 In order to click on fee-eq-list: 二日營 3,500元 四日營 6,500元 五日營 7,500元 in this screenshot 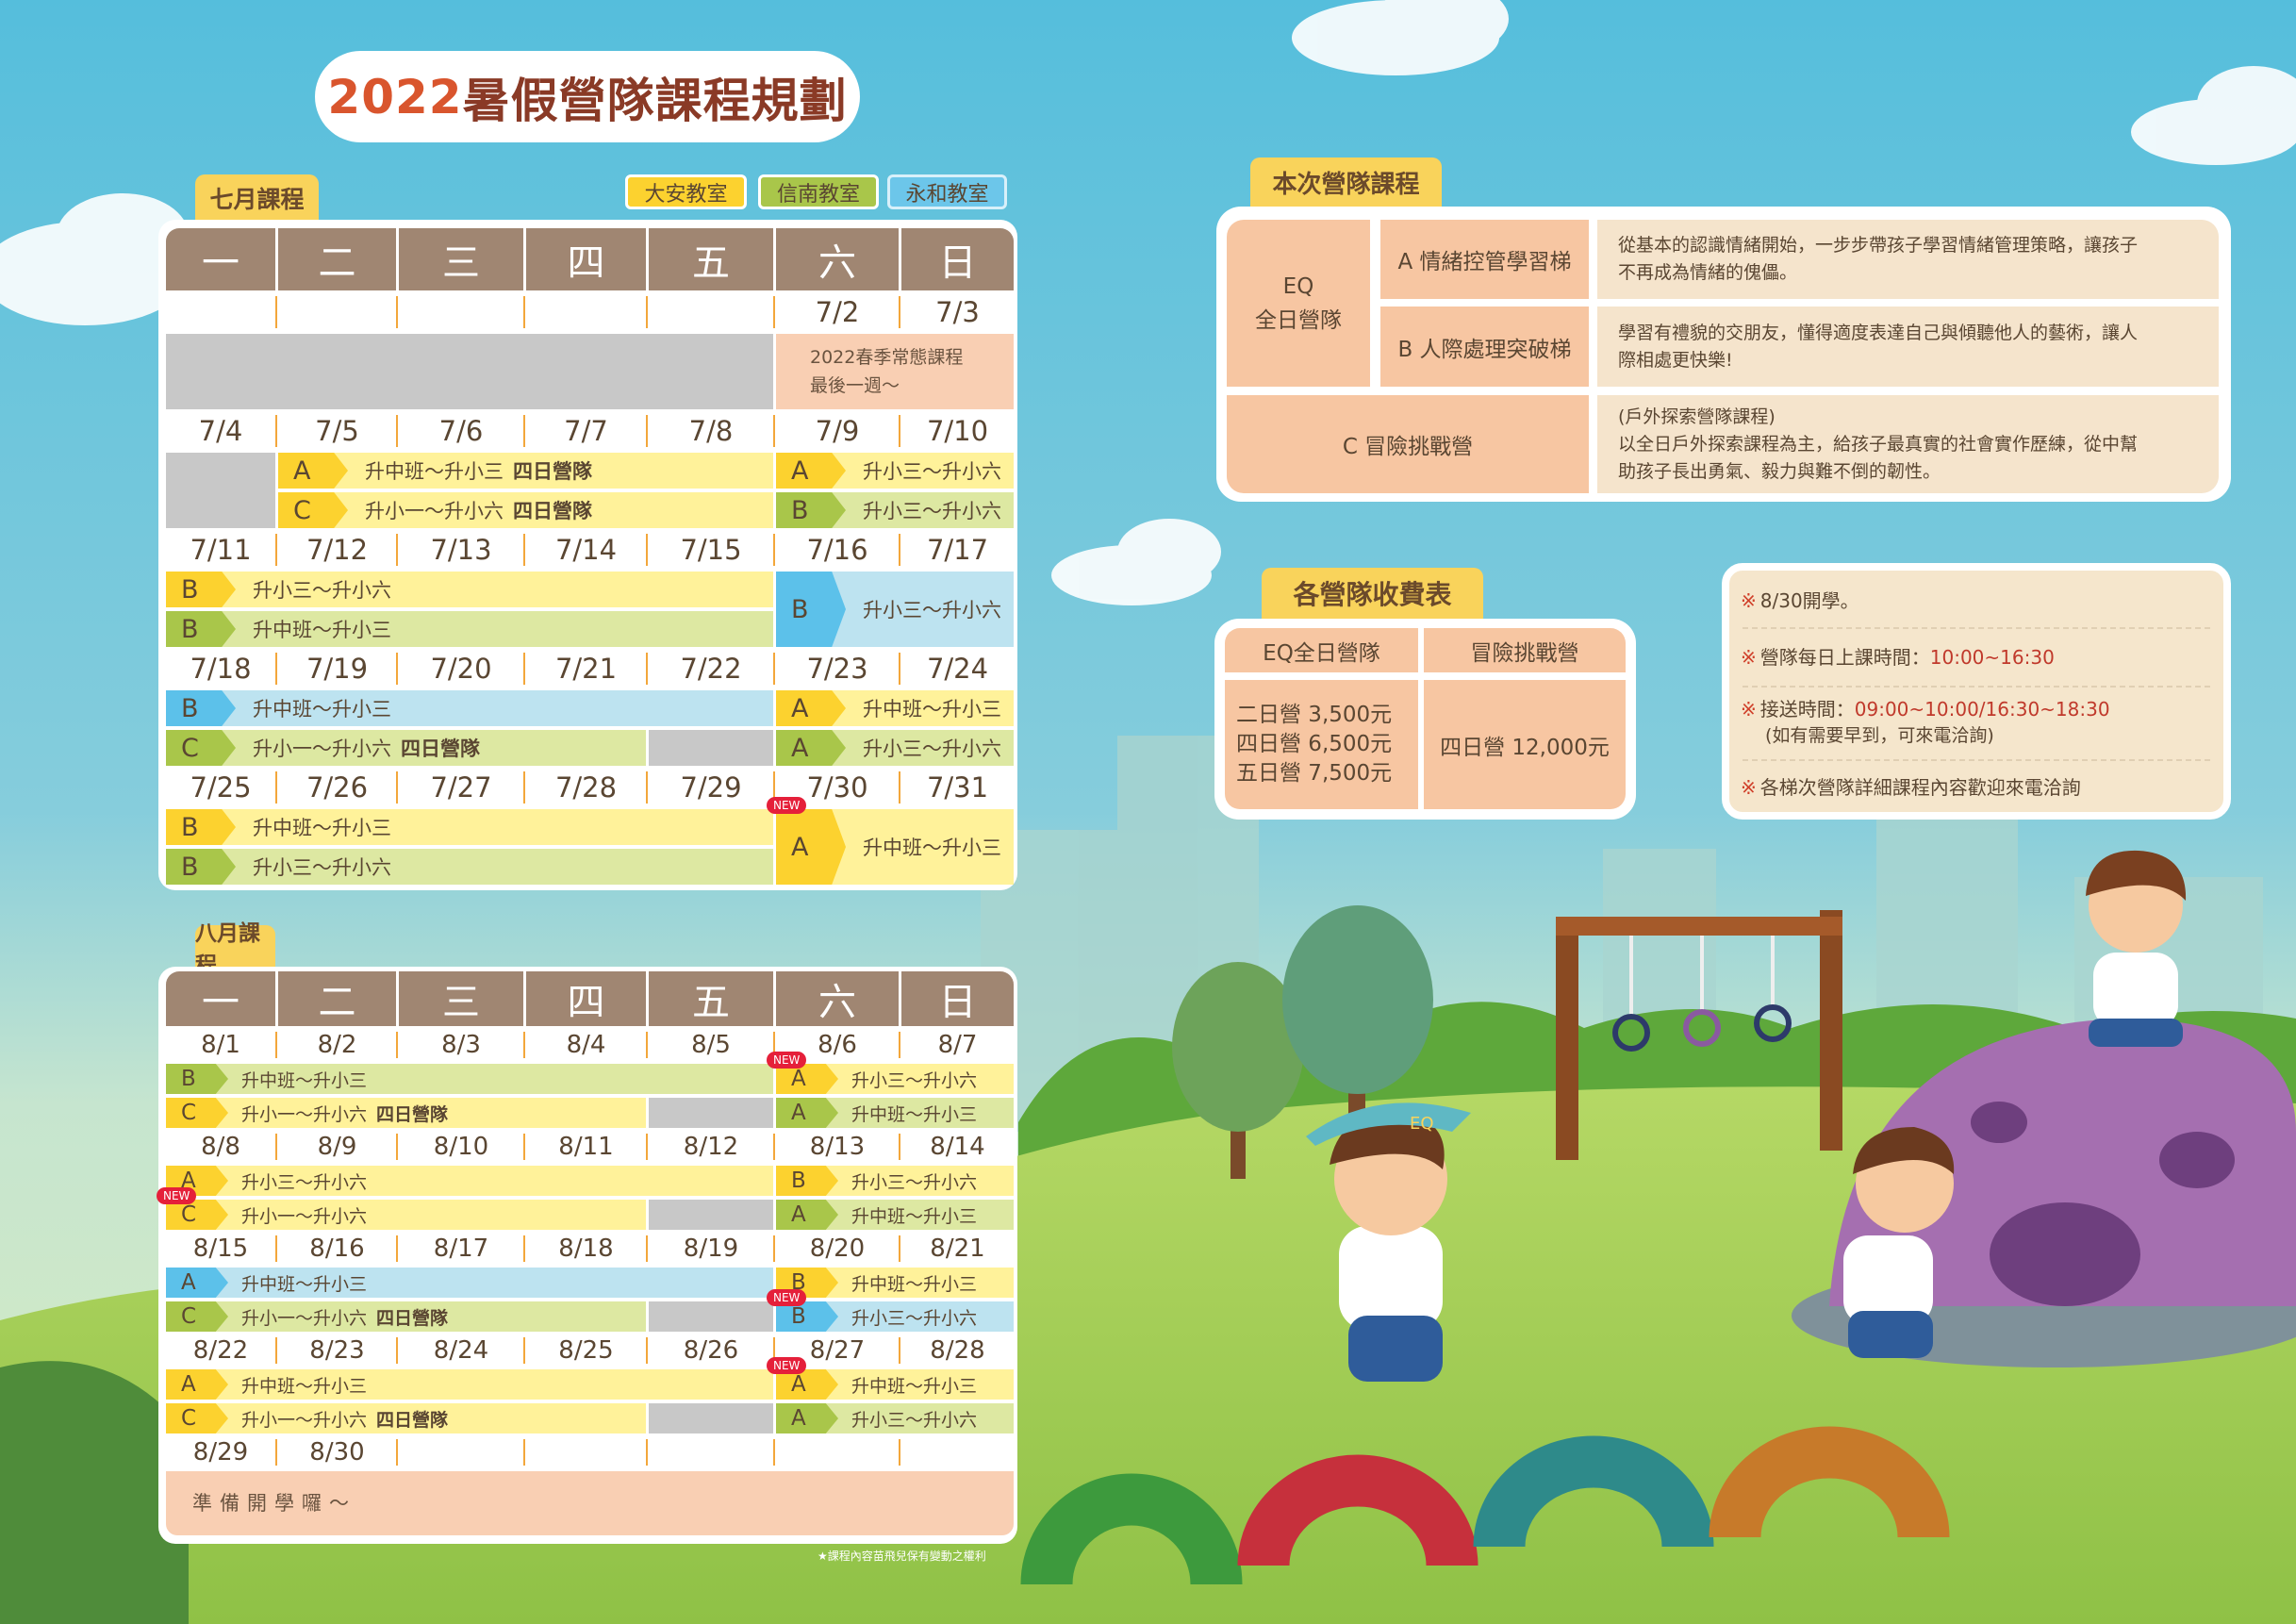, I will do `click(1321, 744)`.